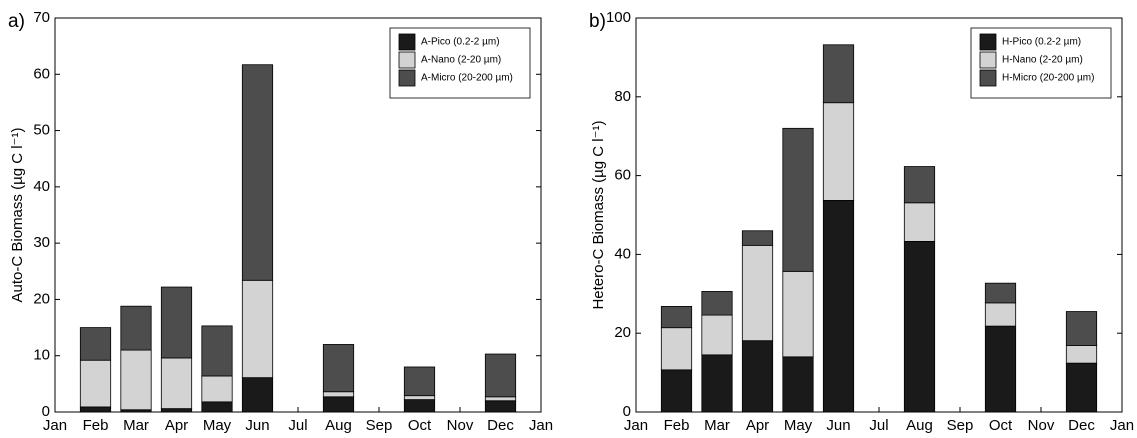 The height and width of the screenshot is (438, 1137). Describe the element at coordinates (597, 21) in the screenshot. I see `panel-label: b)` at that location.